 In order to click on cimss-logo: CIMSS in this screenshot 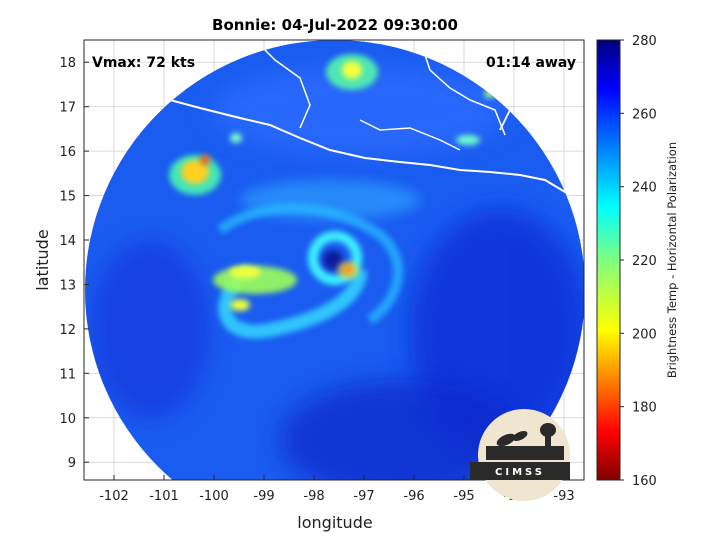, I will do `click(520, 455)`.